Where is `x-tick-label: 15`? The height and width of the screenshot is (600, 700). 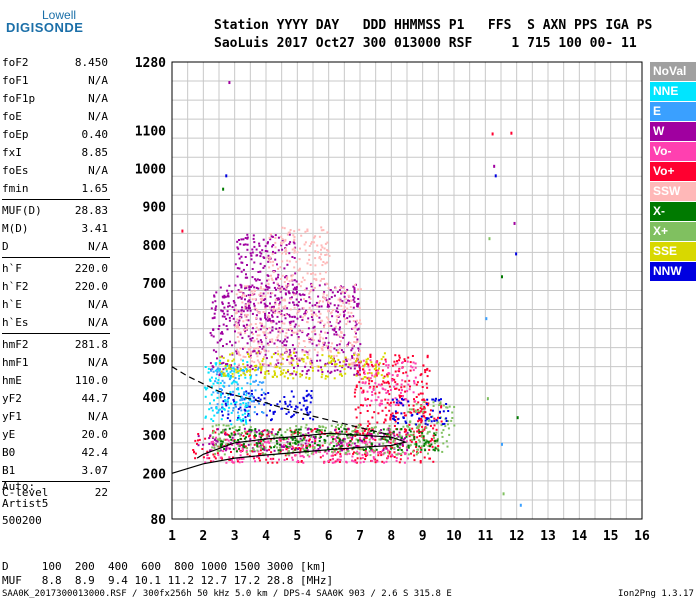 x-tick-label: 15 is located at coordinates (611, 536).